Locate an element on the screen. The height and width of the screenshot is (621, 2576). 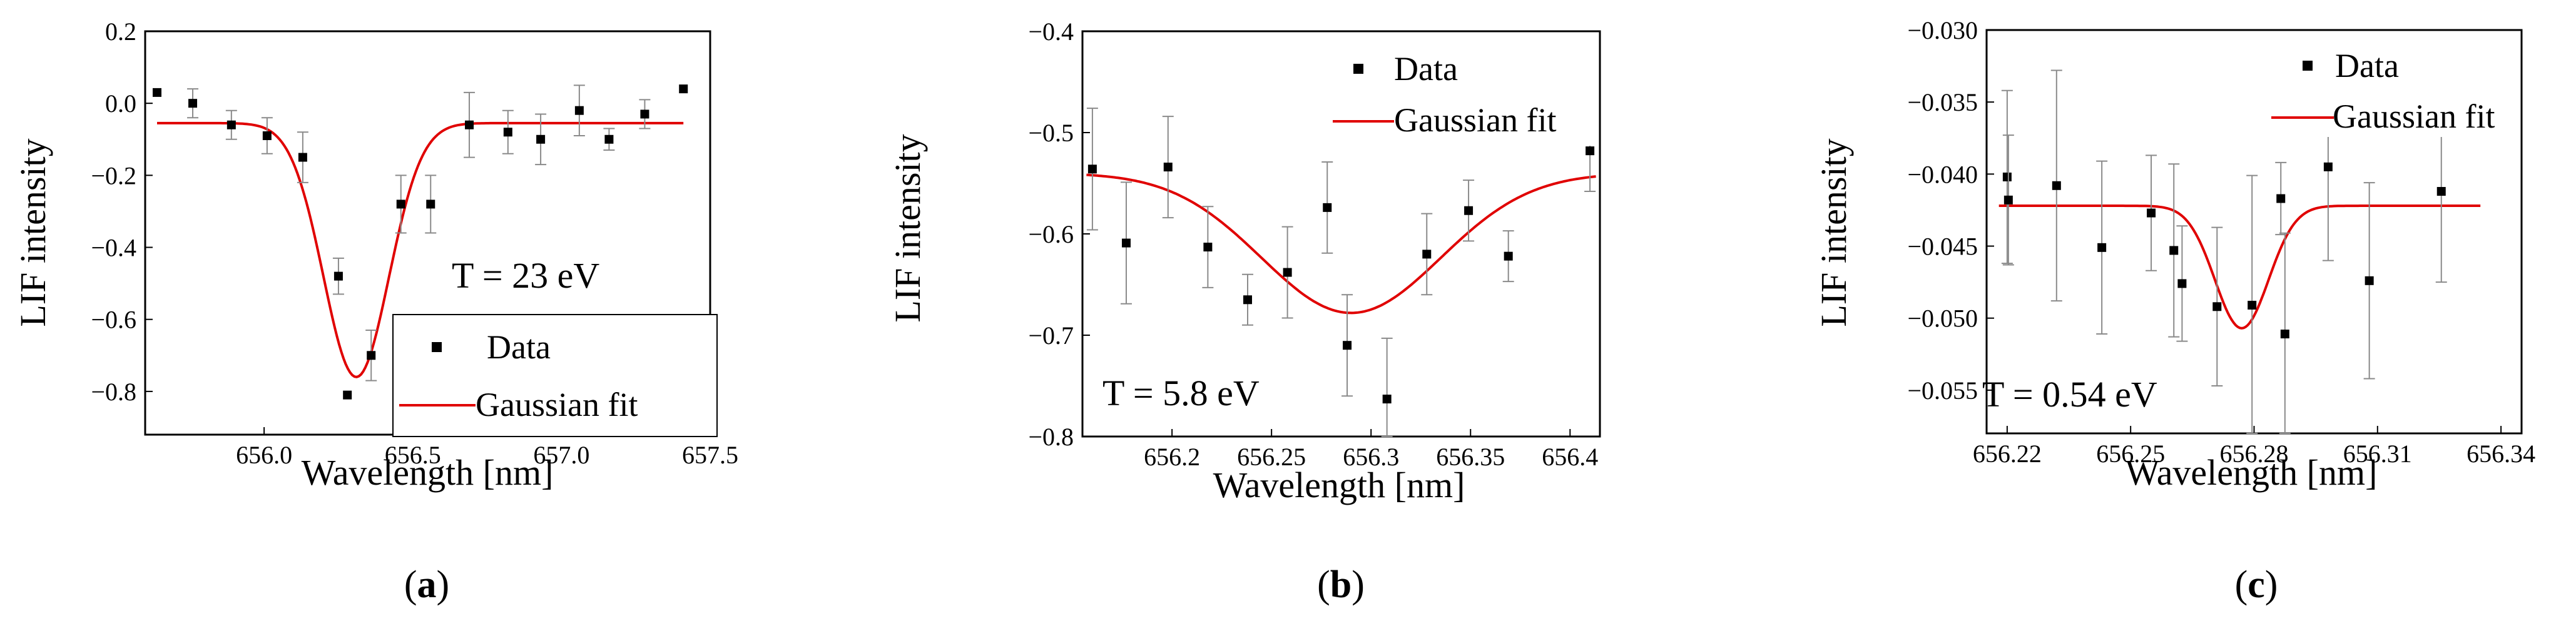
y-tick-label-b-1: −0.5 is located at coordinates (1051, 133).